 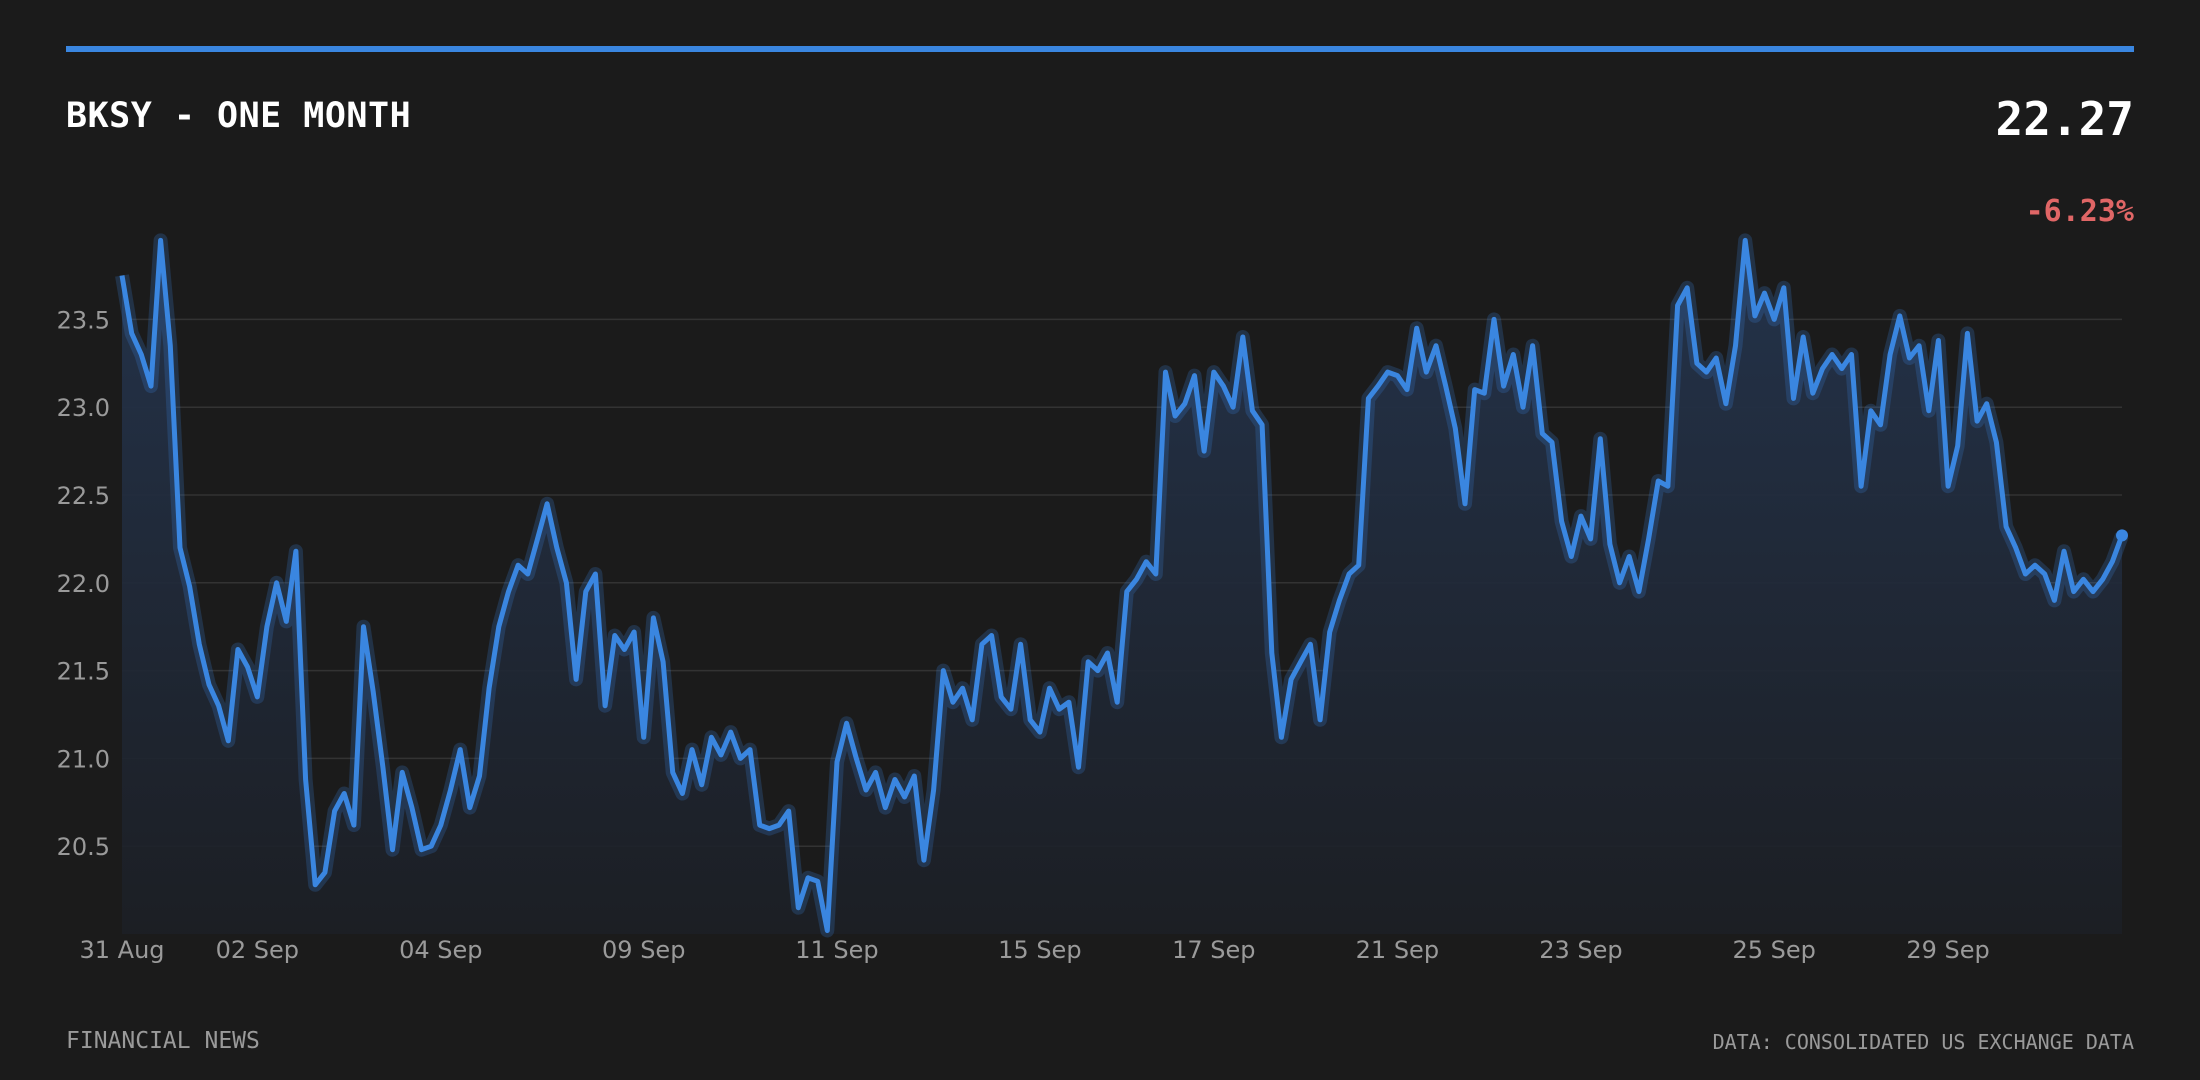 What do you see at coordinates (2122, 535) in the screenshot?
I see `last-price-marker` at bounding box center [2122, 535].